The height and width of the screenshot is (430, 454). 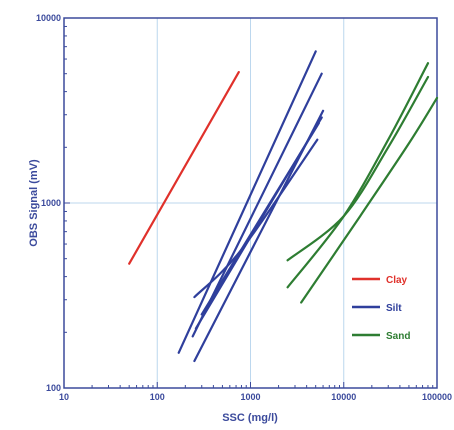 I want to click on legend-label-sand: Sand, so click(x=398, y=336).